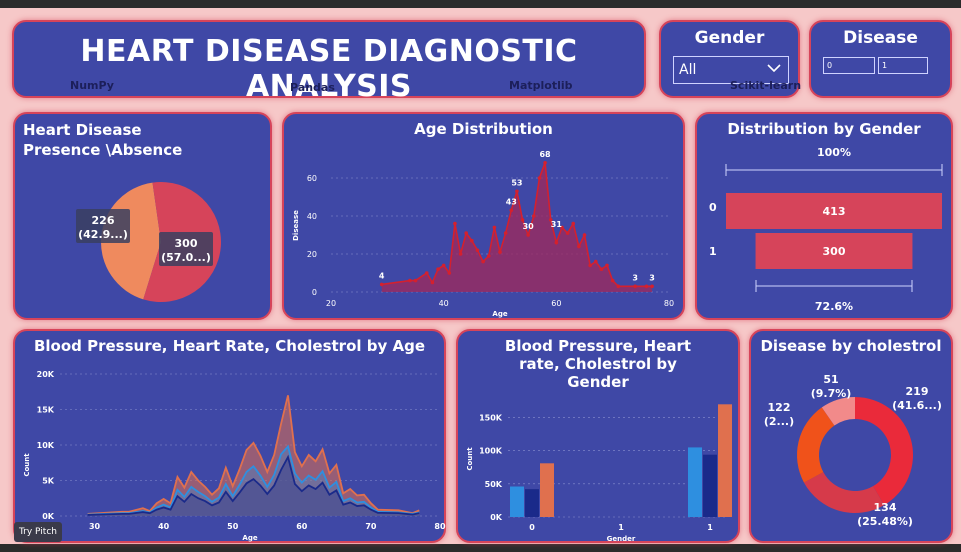 This screenshot has height=552, width=961. Describe the element at coordinates (731, 70) in the screenshot. I see `gender-dropdown: All` at that location.